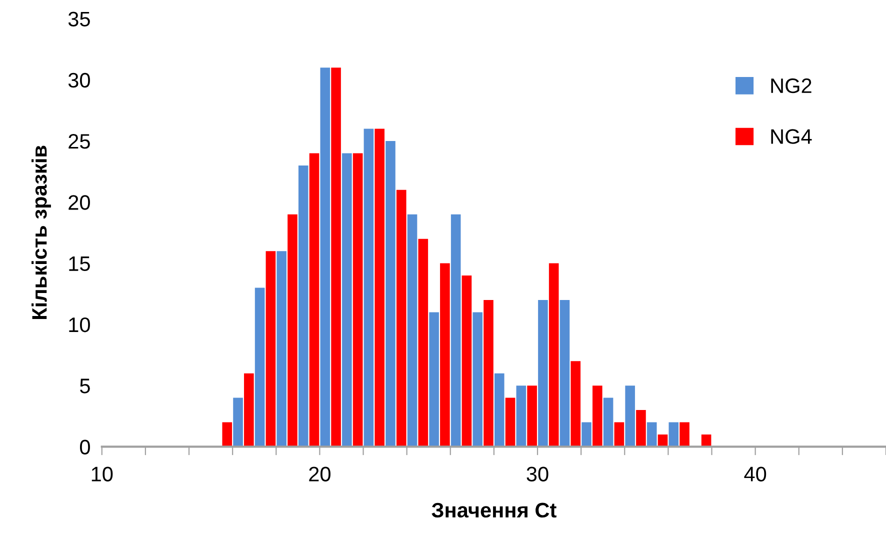 Image resolution: width=886 pixels, height=535 pixels. Describe the element at coordinates (755, 474) in the screenshot. I see `x-tick-label: 40` at that location.